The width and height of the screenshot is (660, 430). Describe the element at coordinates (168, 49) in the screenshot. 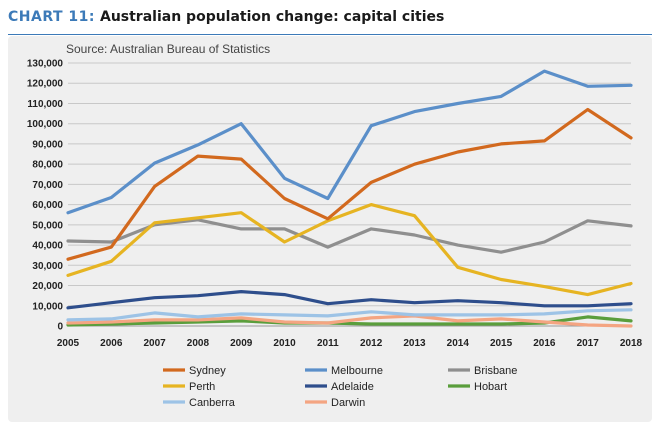

I see `chart-source: Source: Australian Bureau of Statistics` at that location.